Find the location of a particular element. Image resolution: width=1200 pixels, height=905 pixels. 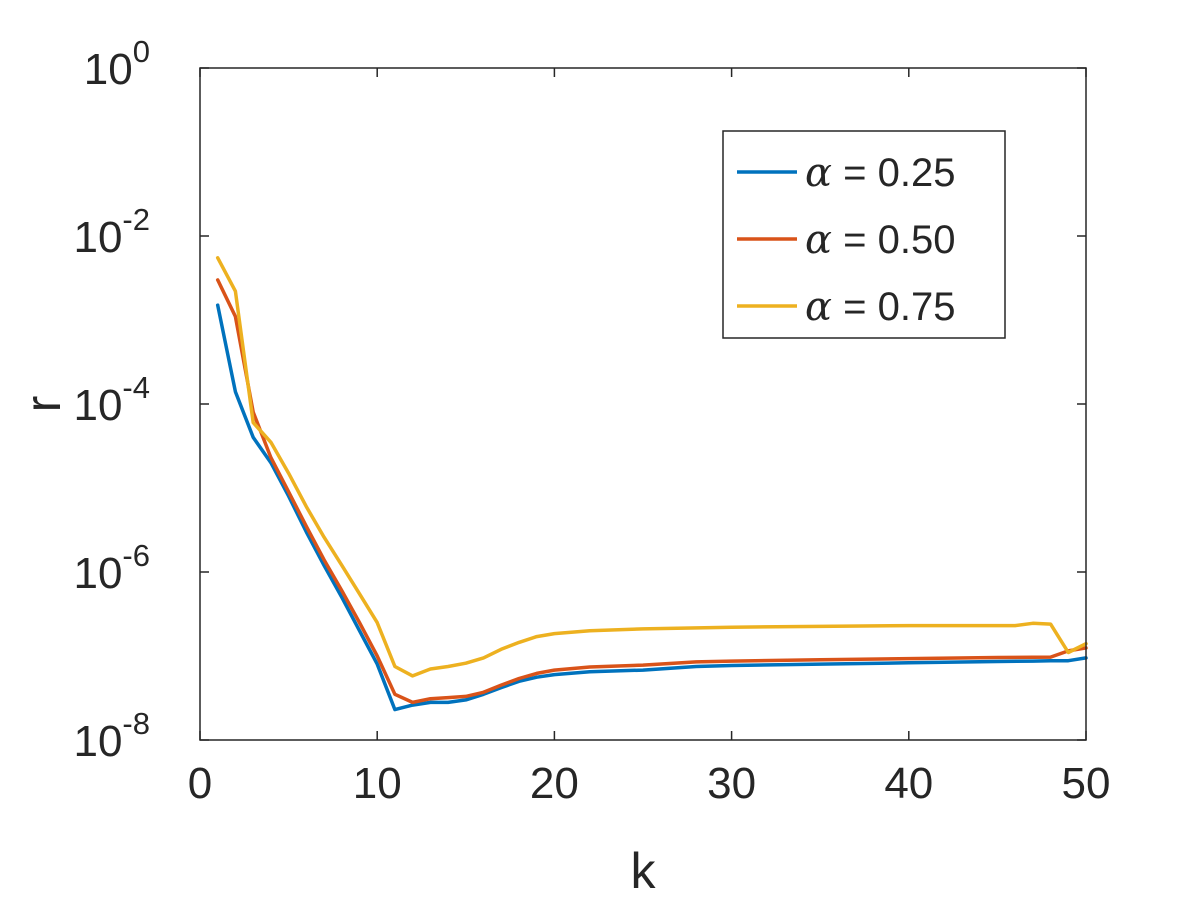

legend-entry-3: α = 0.75 is located at coordinates (880, 307).